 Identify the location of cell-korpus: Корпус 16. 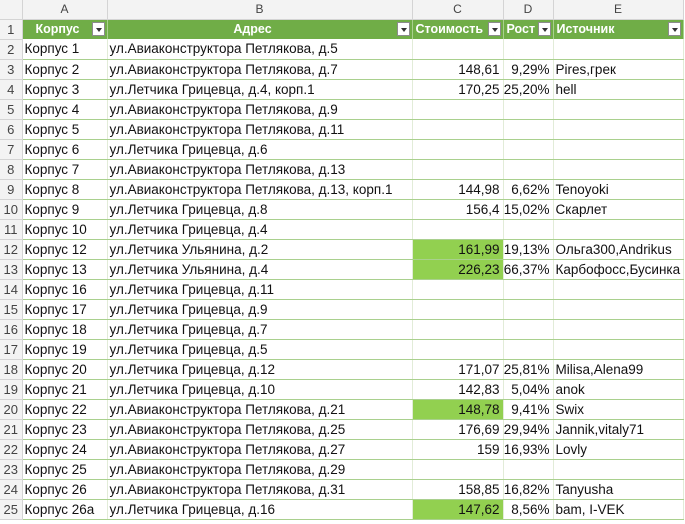
(65, 289).